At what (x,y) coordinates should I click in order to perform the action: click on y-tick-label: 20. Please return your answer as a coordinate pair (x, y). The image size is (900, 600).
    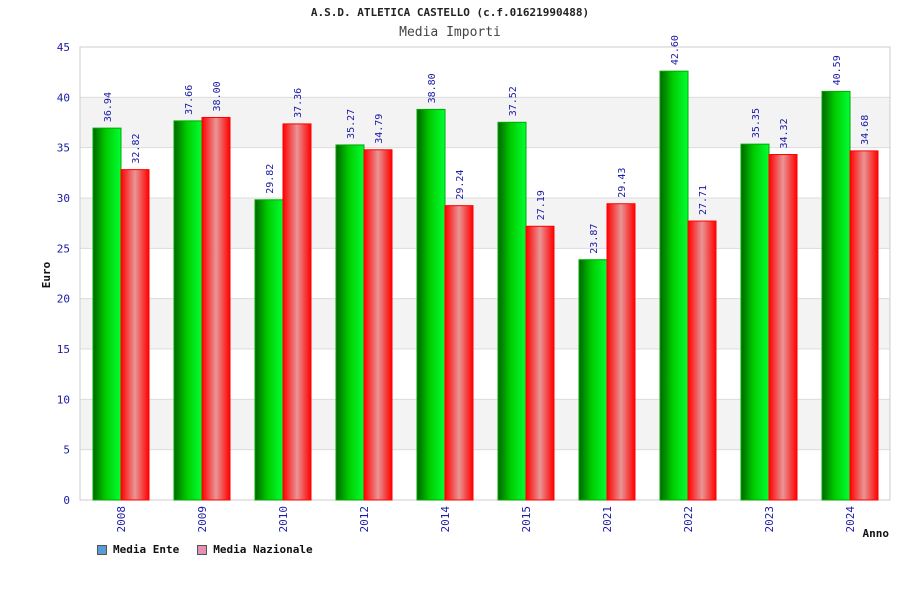
    Looking at the image, I should click on (63, 299).